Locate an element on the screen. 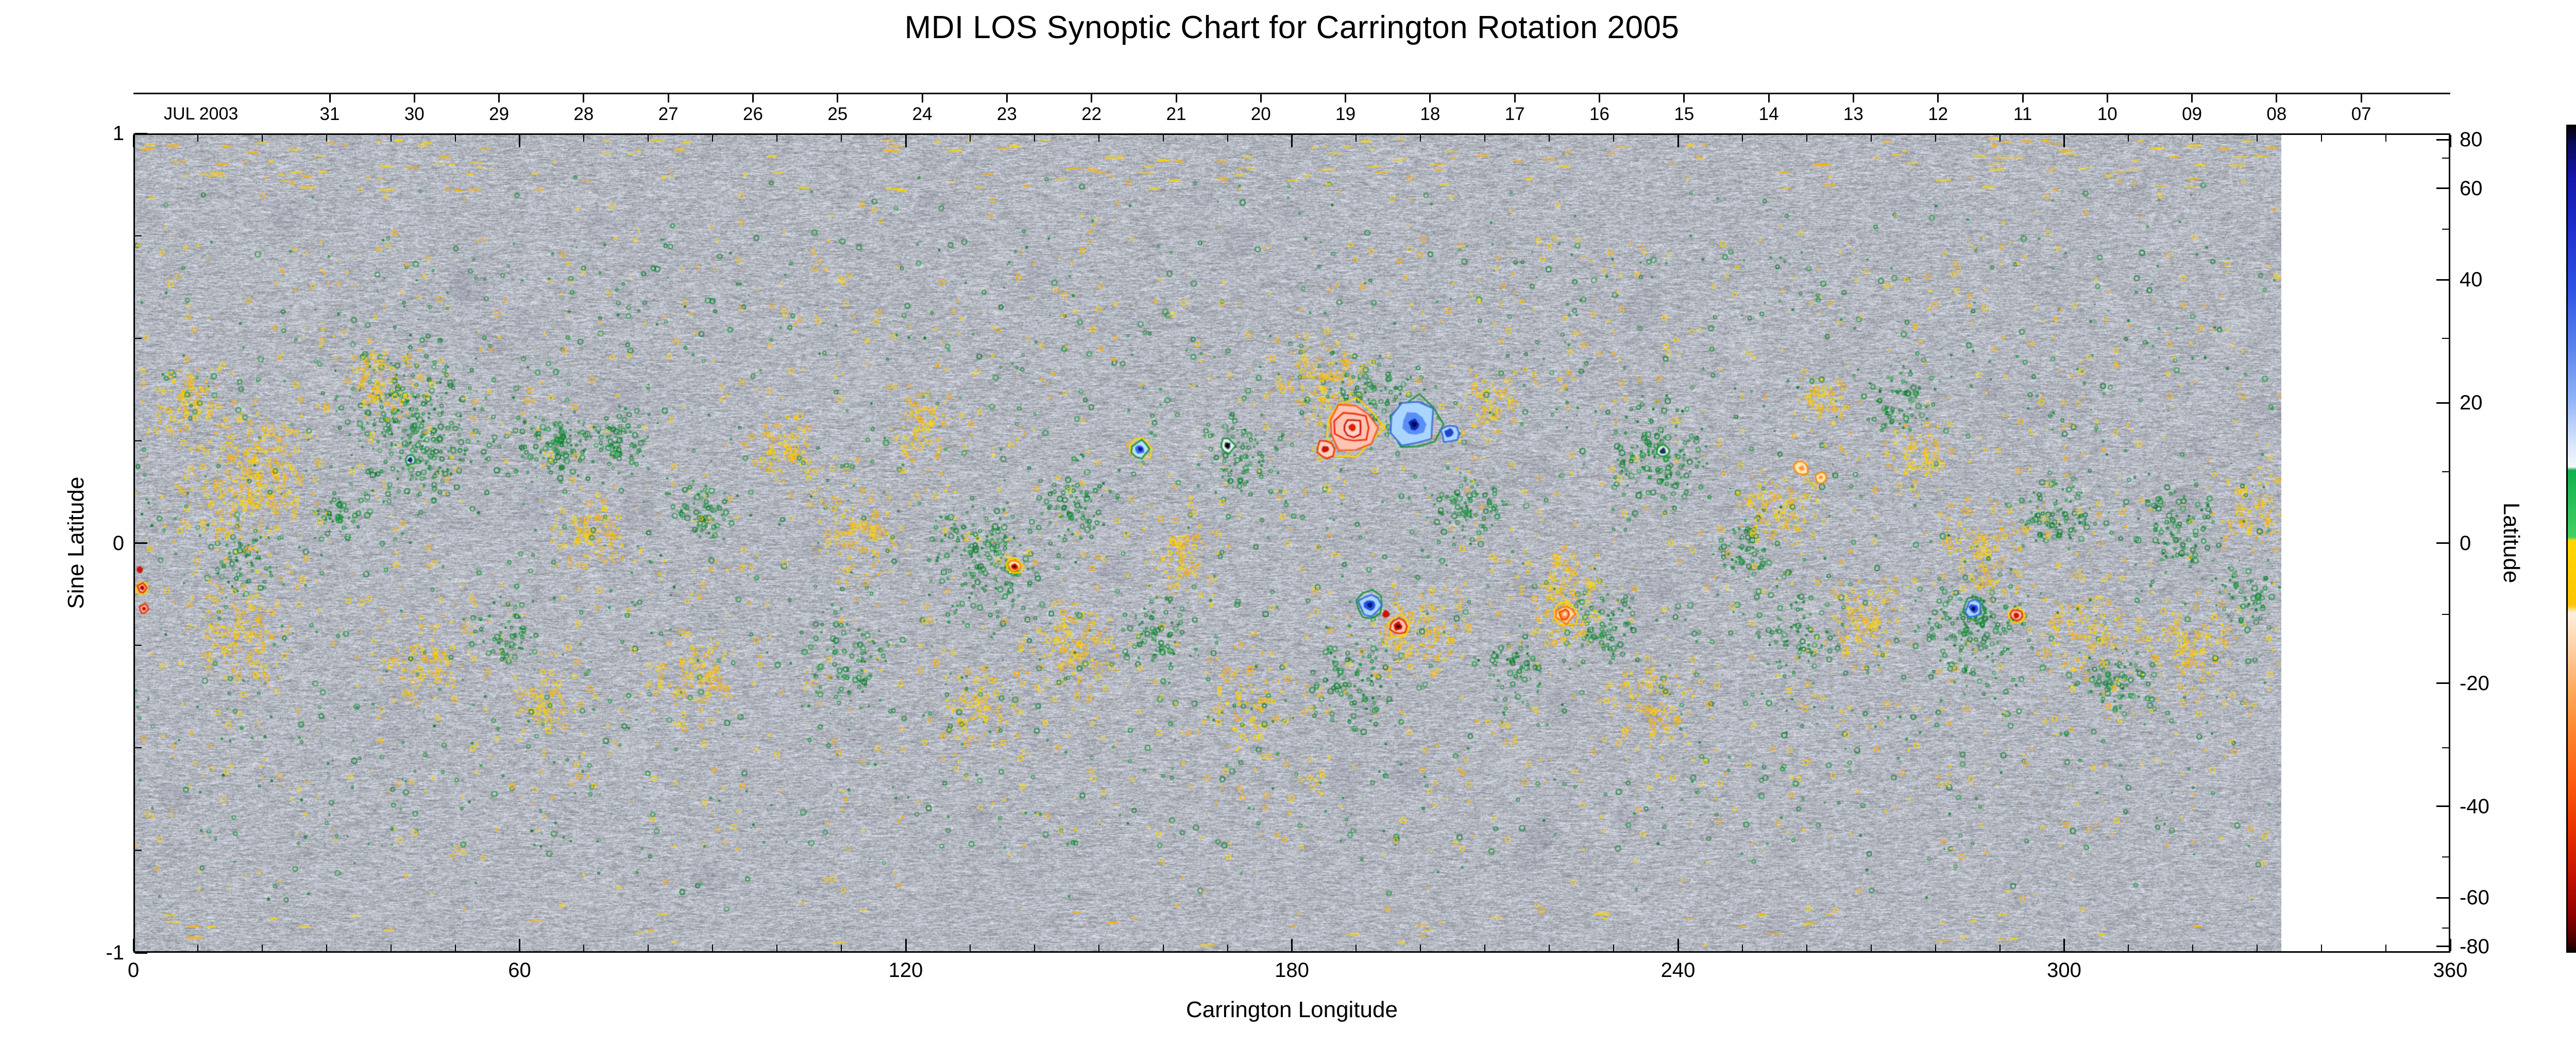 The width and height of the screenshot is (2576, 1047). sine-tick is located at coordinates (141, 133).